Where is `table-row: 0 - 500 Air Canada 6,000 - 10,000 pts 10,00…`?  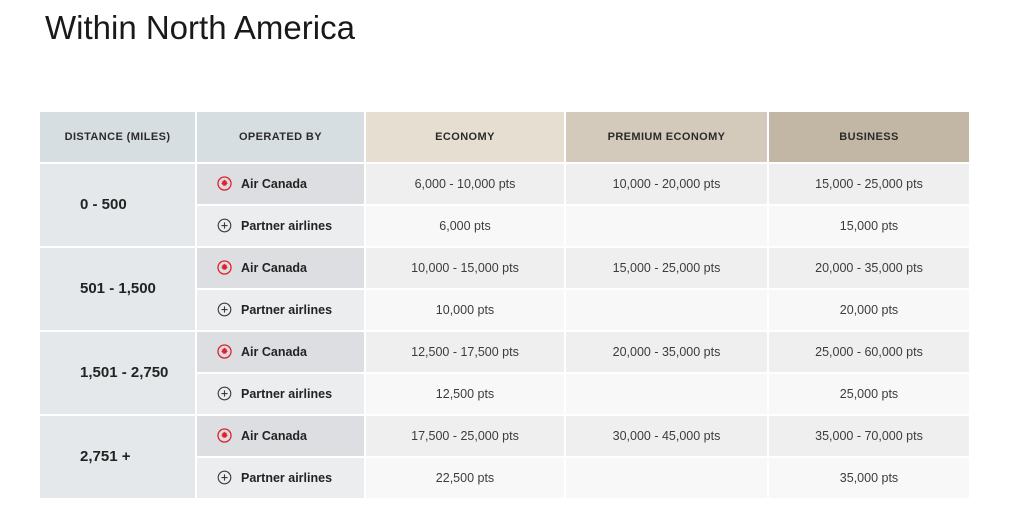 table-row: 0 - 500 Air Canada 6,000 - 10,000 pts 10,00… is located at coordinates (504, 204).